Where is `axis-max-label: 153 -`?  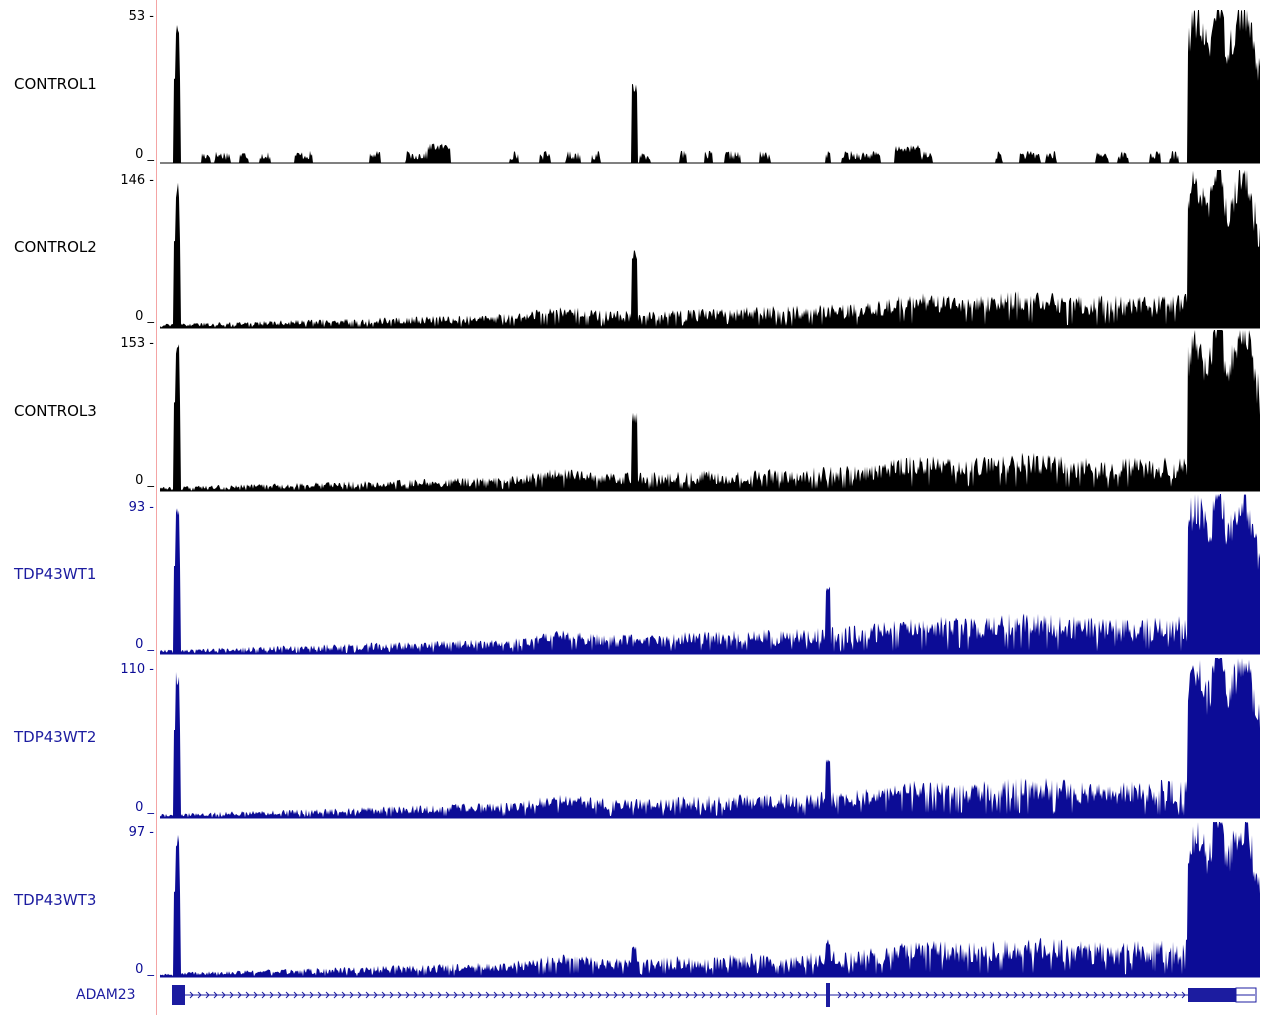 axis-max-label: 153 - is located at coordinates (137, 343).